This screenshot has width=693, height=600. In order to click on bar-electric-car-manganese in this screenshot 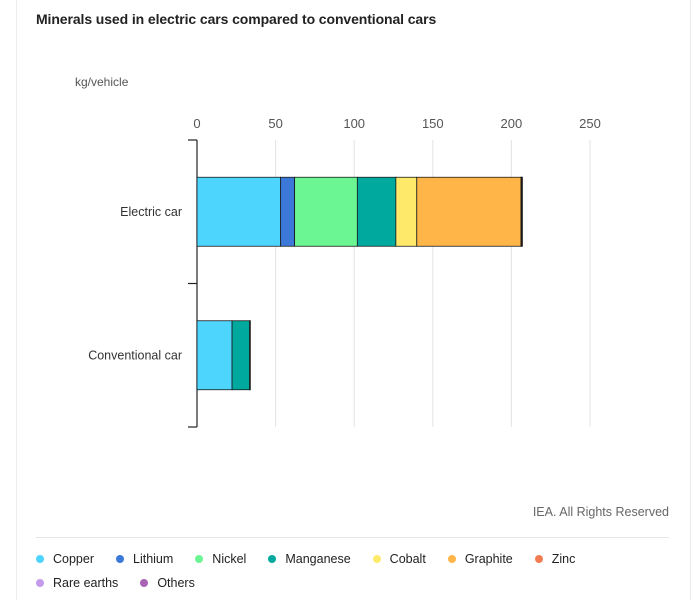, I will do `click(376, 211)`.